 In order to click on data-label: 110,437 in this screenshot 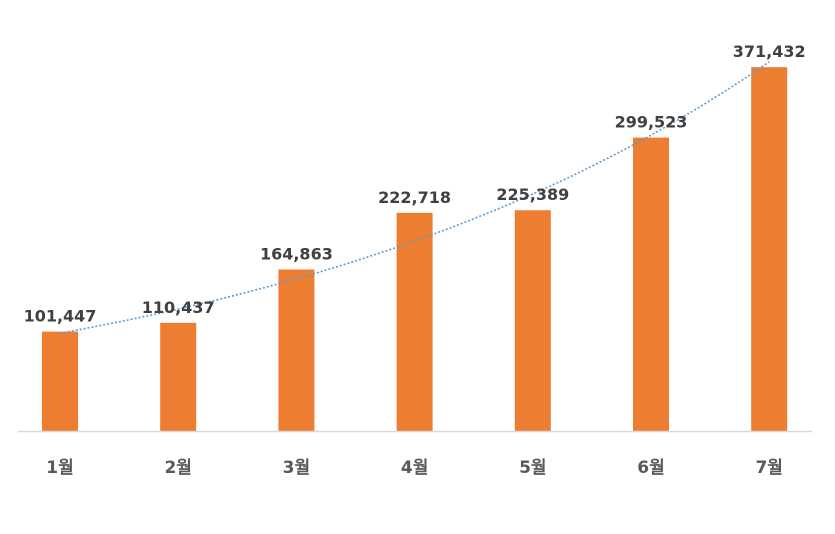, I will do `click(178, 307)`.